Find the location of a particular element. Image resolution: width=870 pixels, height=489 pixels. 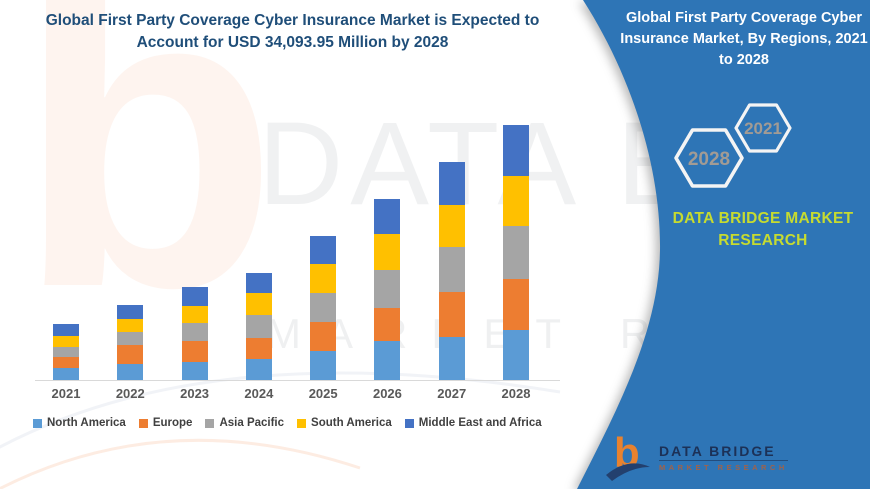

hexagon-2021 is located at coordinates (763, 128).